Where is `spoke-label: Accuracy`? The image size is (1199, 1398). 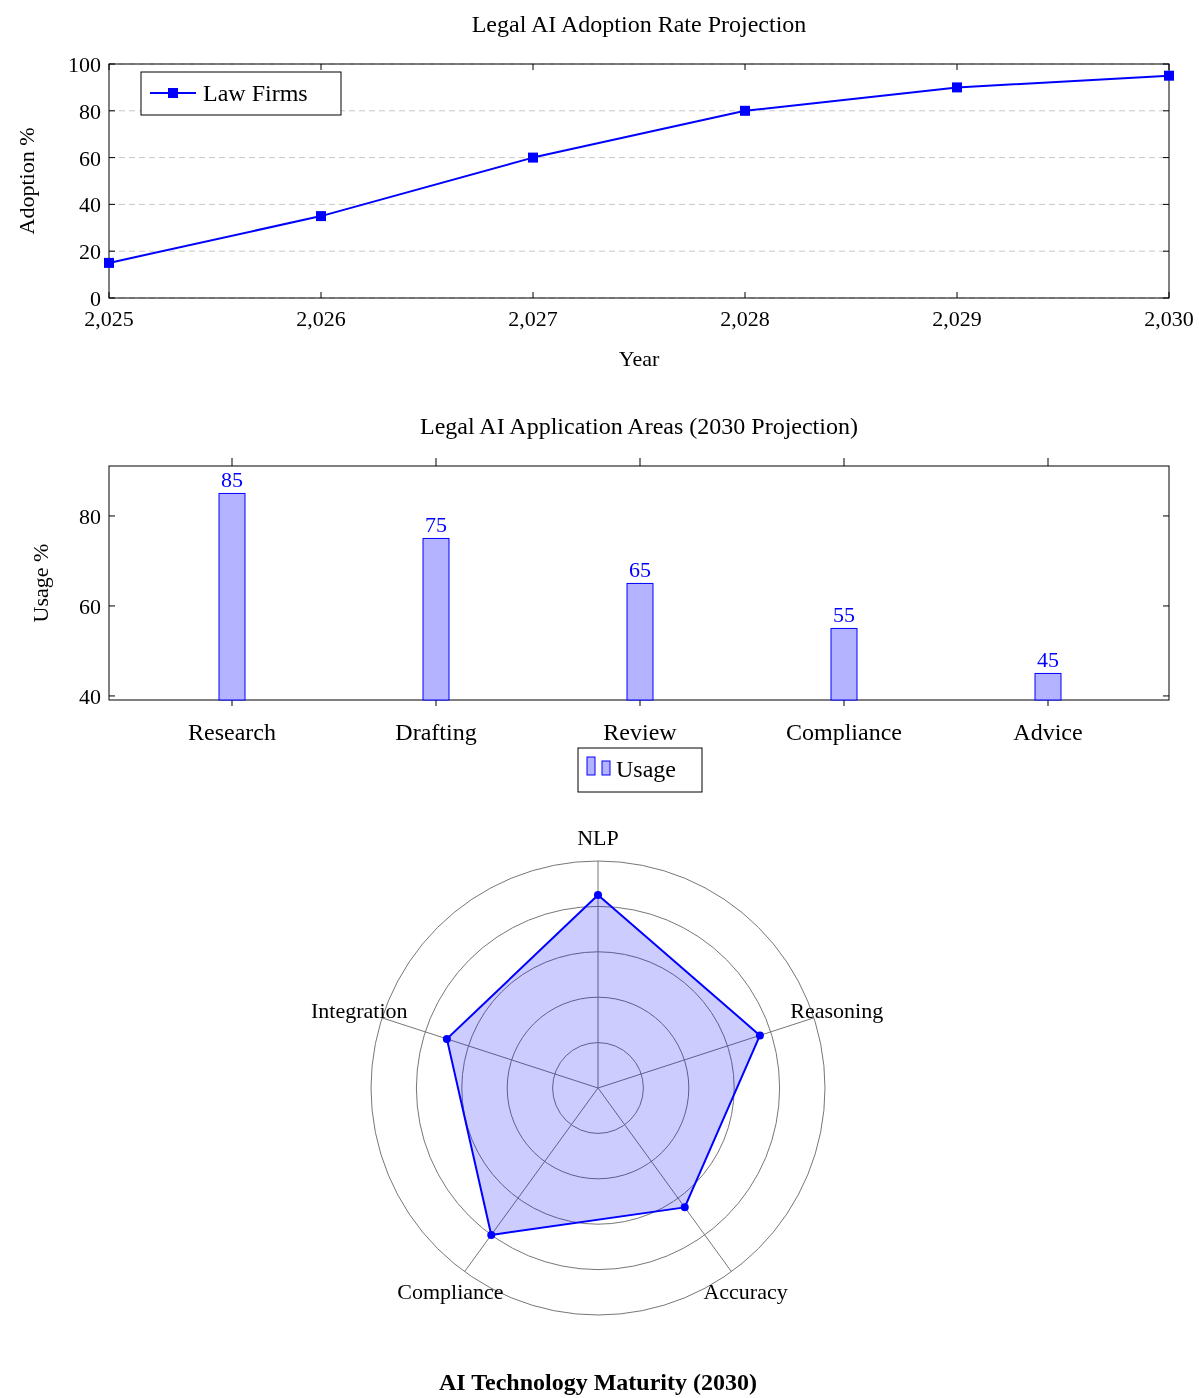
spoke-label: Accuracy is located at coordinates (745, 1292).